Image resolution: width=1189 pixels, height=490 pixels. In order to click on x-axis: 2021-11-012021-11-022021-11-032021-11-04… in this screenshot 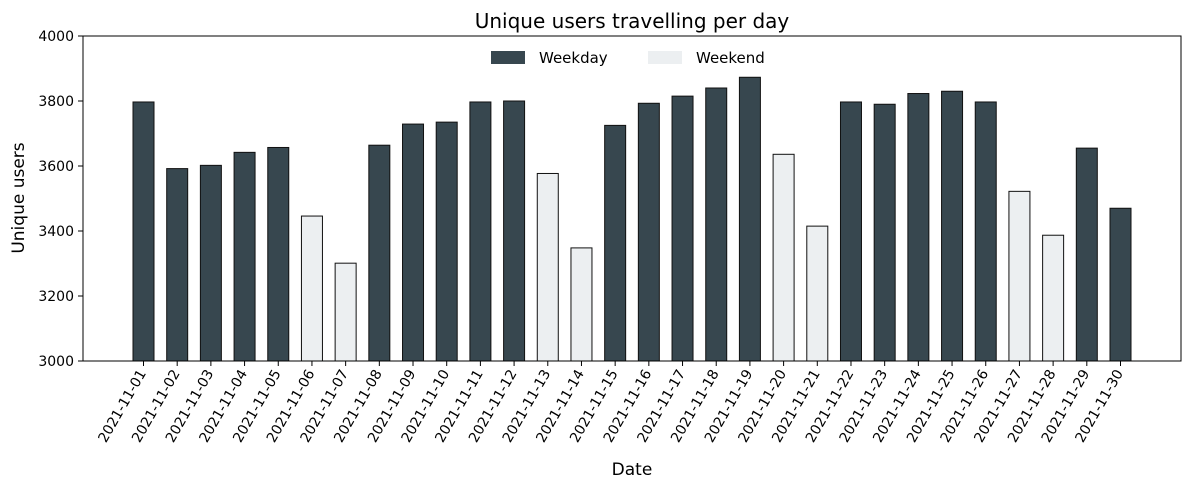, I will do `click(611, 403)`.